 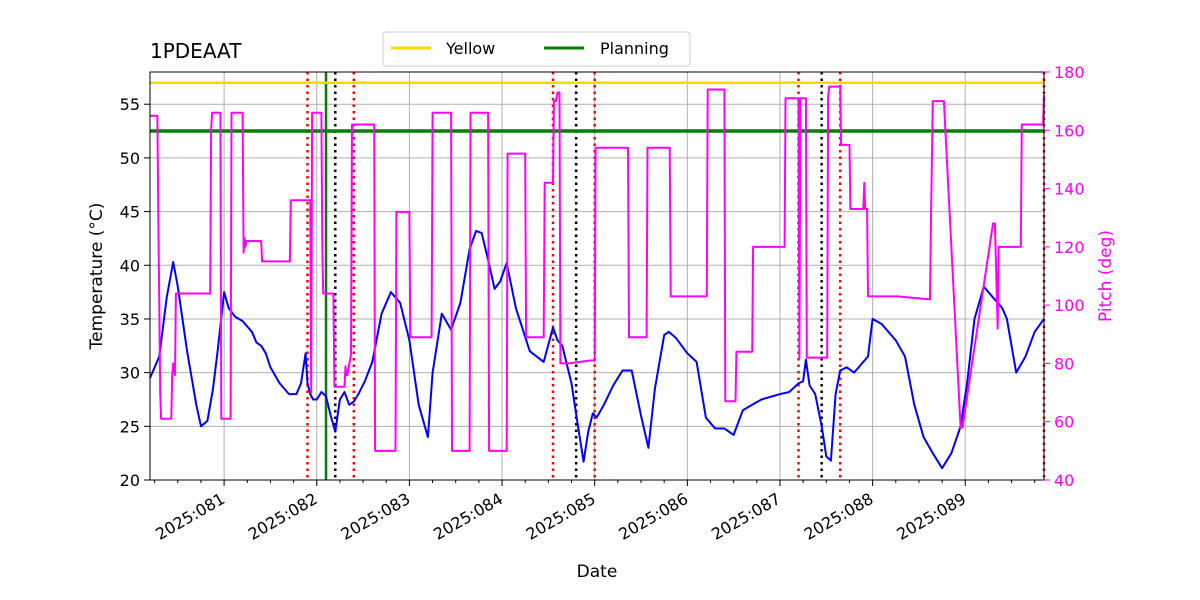 I want to click on legend-box, so click(x=536, y=49).